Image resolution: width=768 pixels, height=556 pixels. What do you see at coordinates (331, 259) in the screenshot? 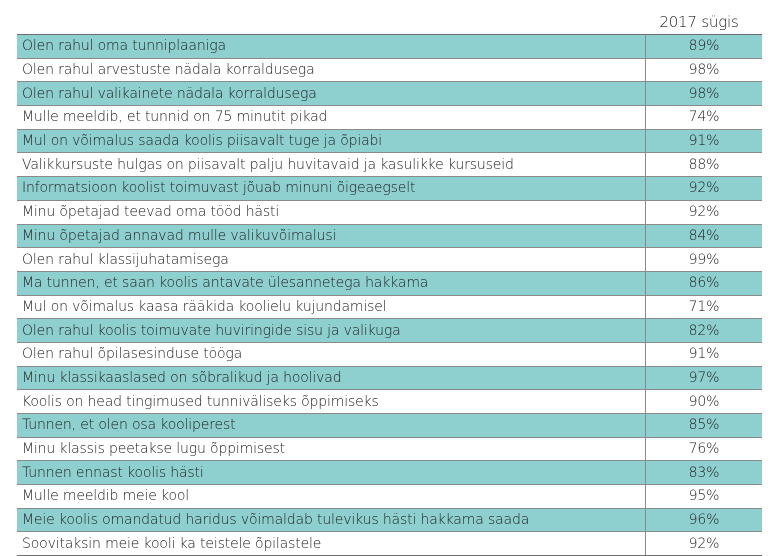
I see `statement-cell: Olen rahul klassijuhatamisega` at bounding box center [331, 259].